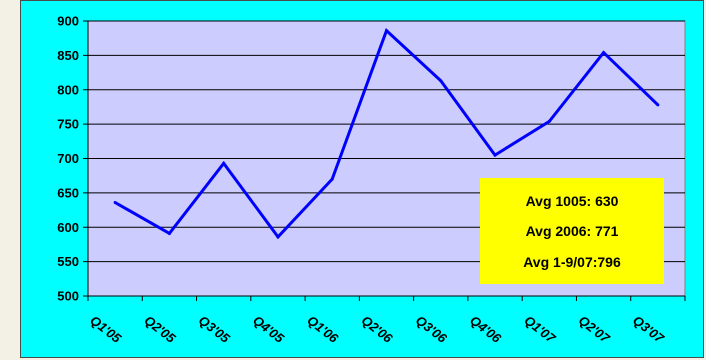 This screenshot has width=706, height=360. Describe the element at coordinates (68, 158) in the screenshot. I see `y-tick-label-700: 700` at that location.